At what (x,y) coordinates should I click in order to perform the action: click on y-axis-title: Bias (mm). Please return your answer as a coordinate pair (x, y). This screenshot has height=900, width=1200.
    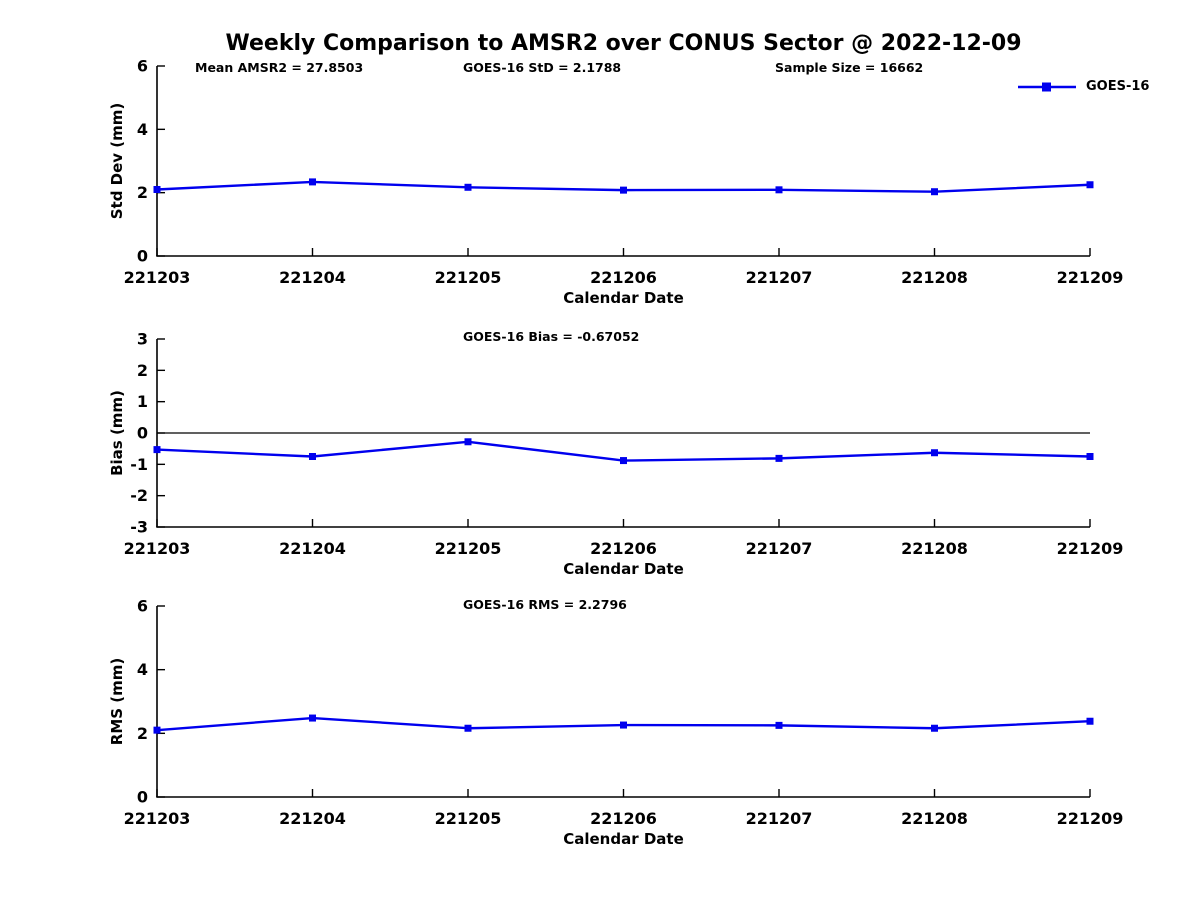
    Looking at the image, I should click on (117, 433).